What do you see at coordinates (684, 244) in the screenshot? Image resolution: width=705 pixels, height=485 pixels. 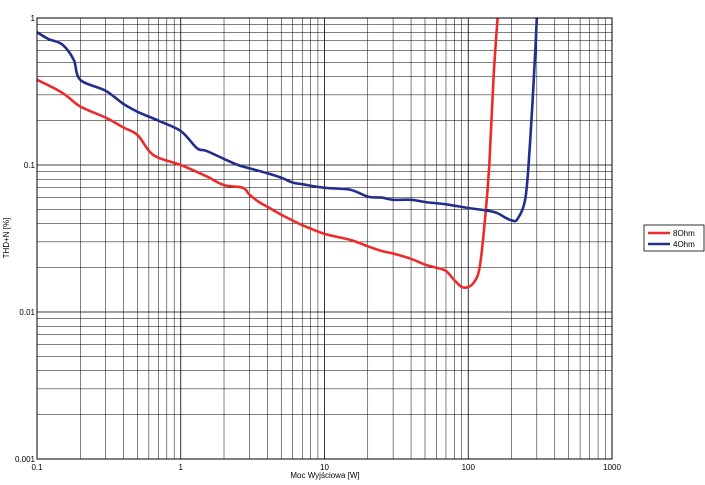 I see `legend-label-4ohm: 4Ohm` at bounding box center [684, 244].